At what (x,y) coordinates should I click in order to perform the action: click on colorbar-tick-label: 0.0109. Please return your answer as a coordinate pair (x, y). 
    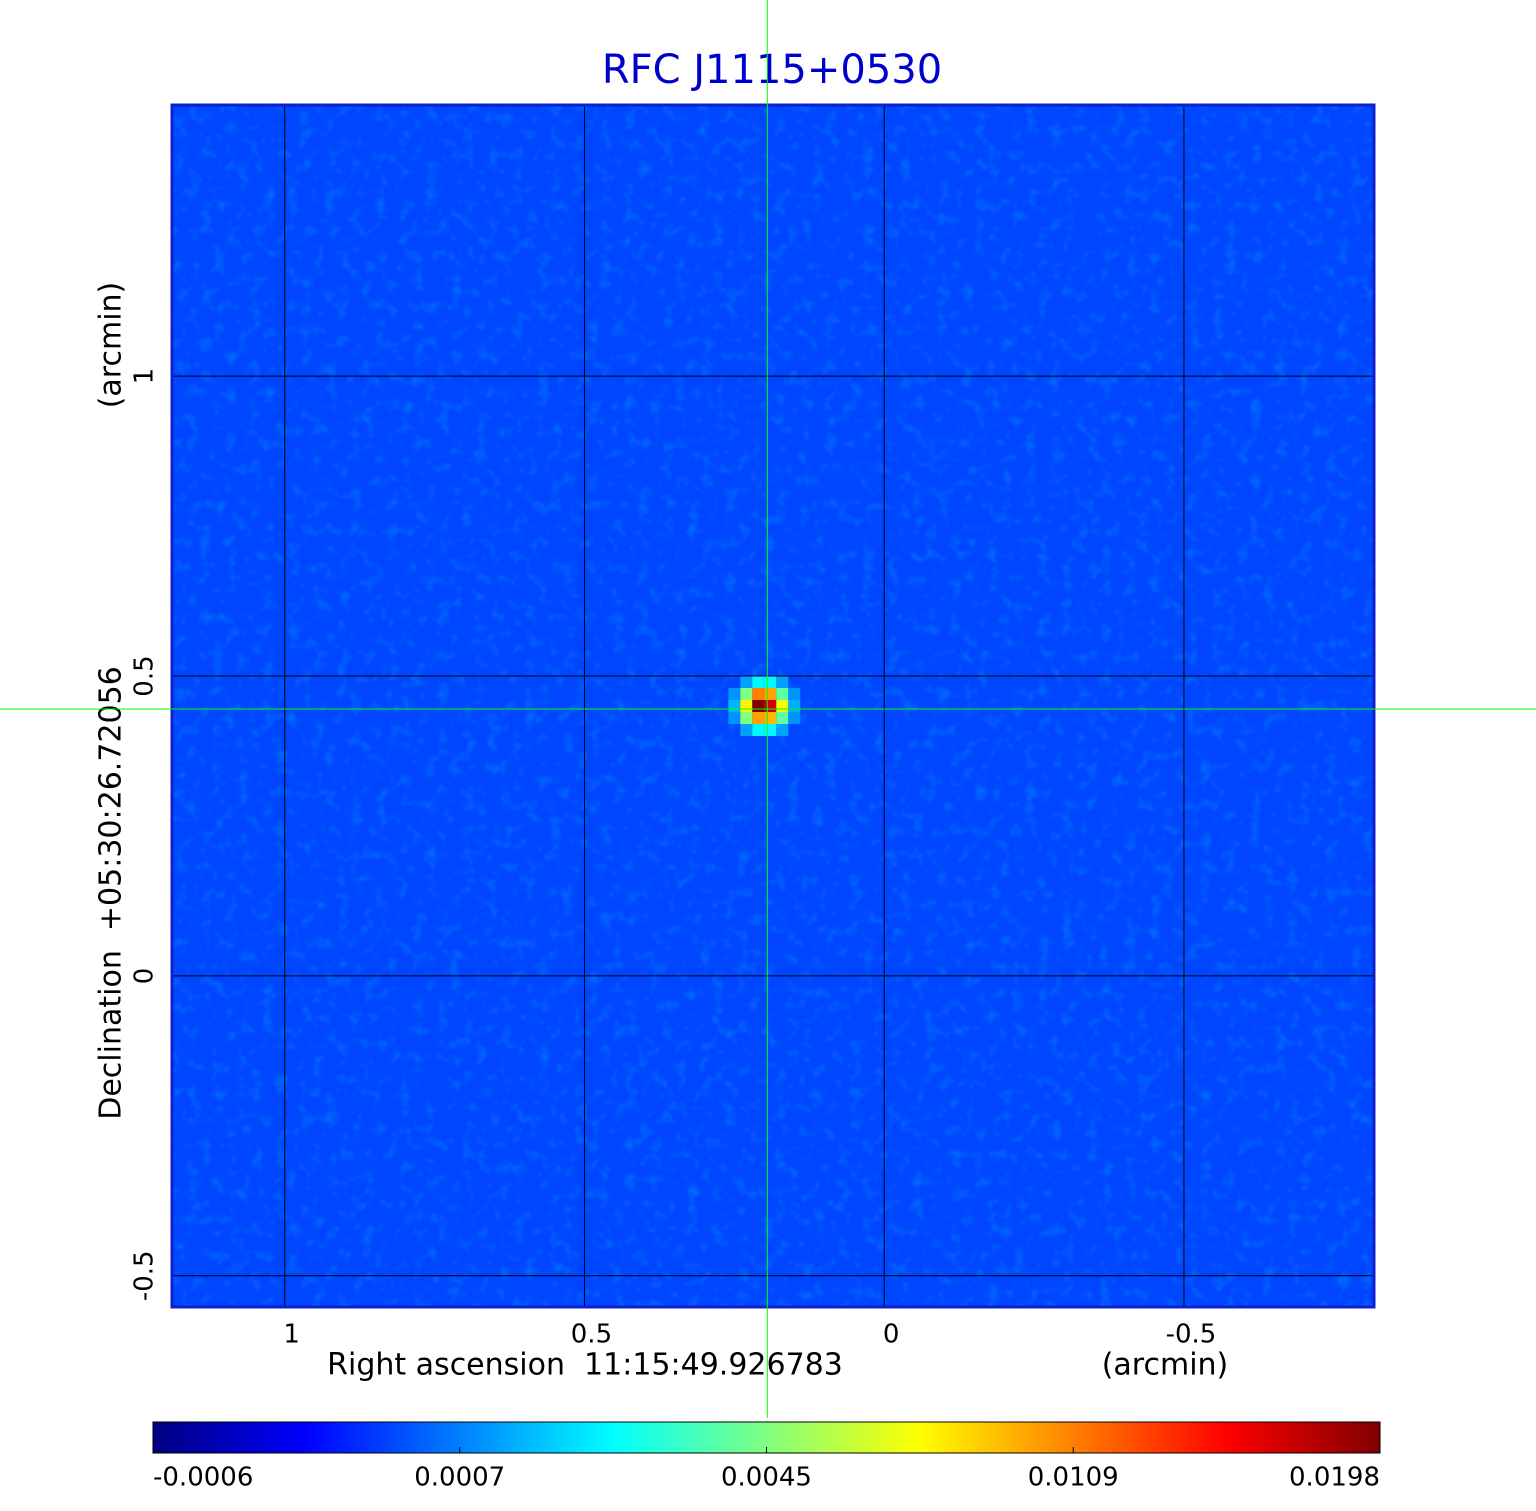
    Looking at the image, I should click on (1073, 1478).